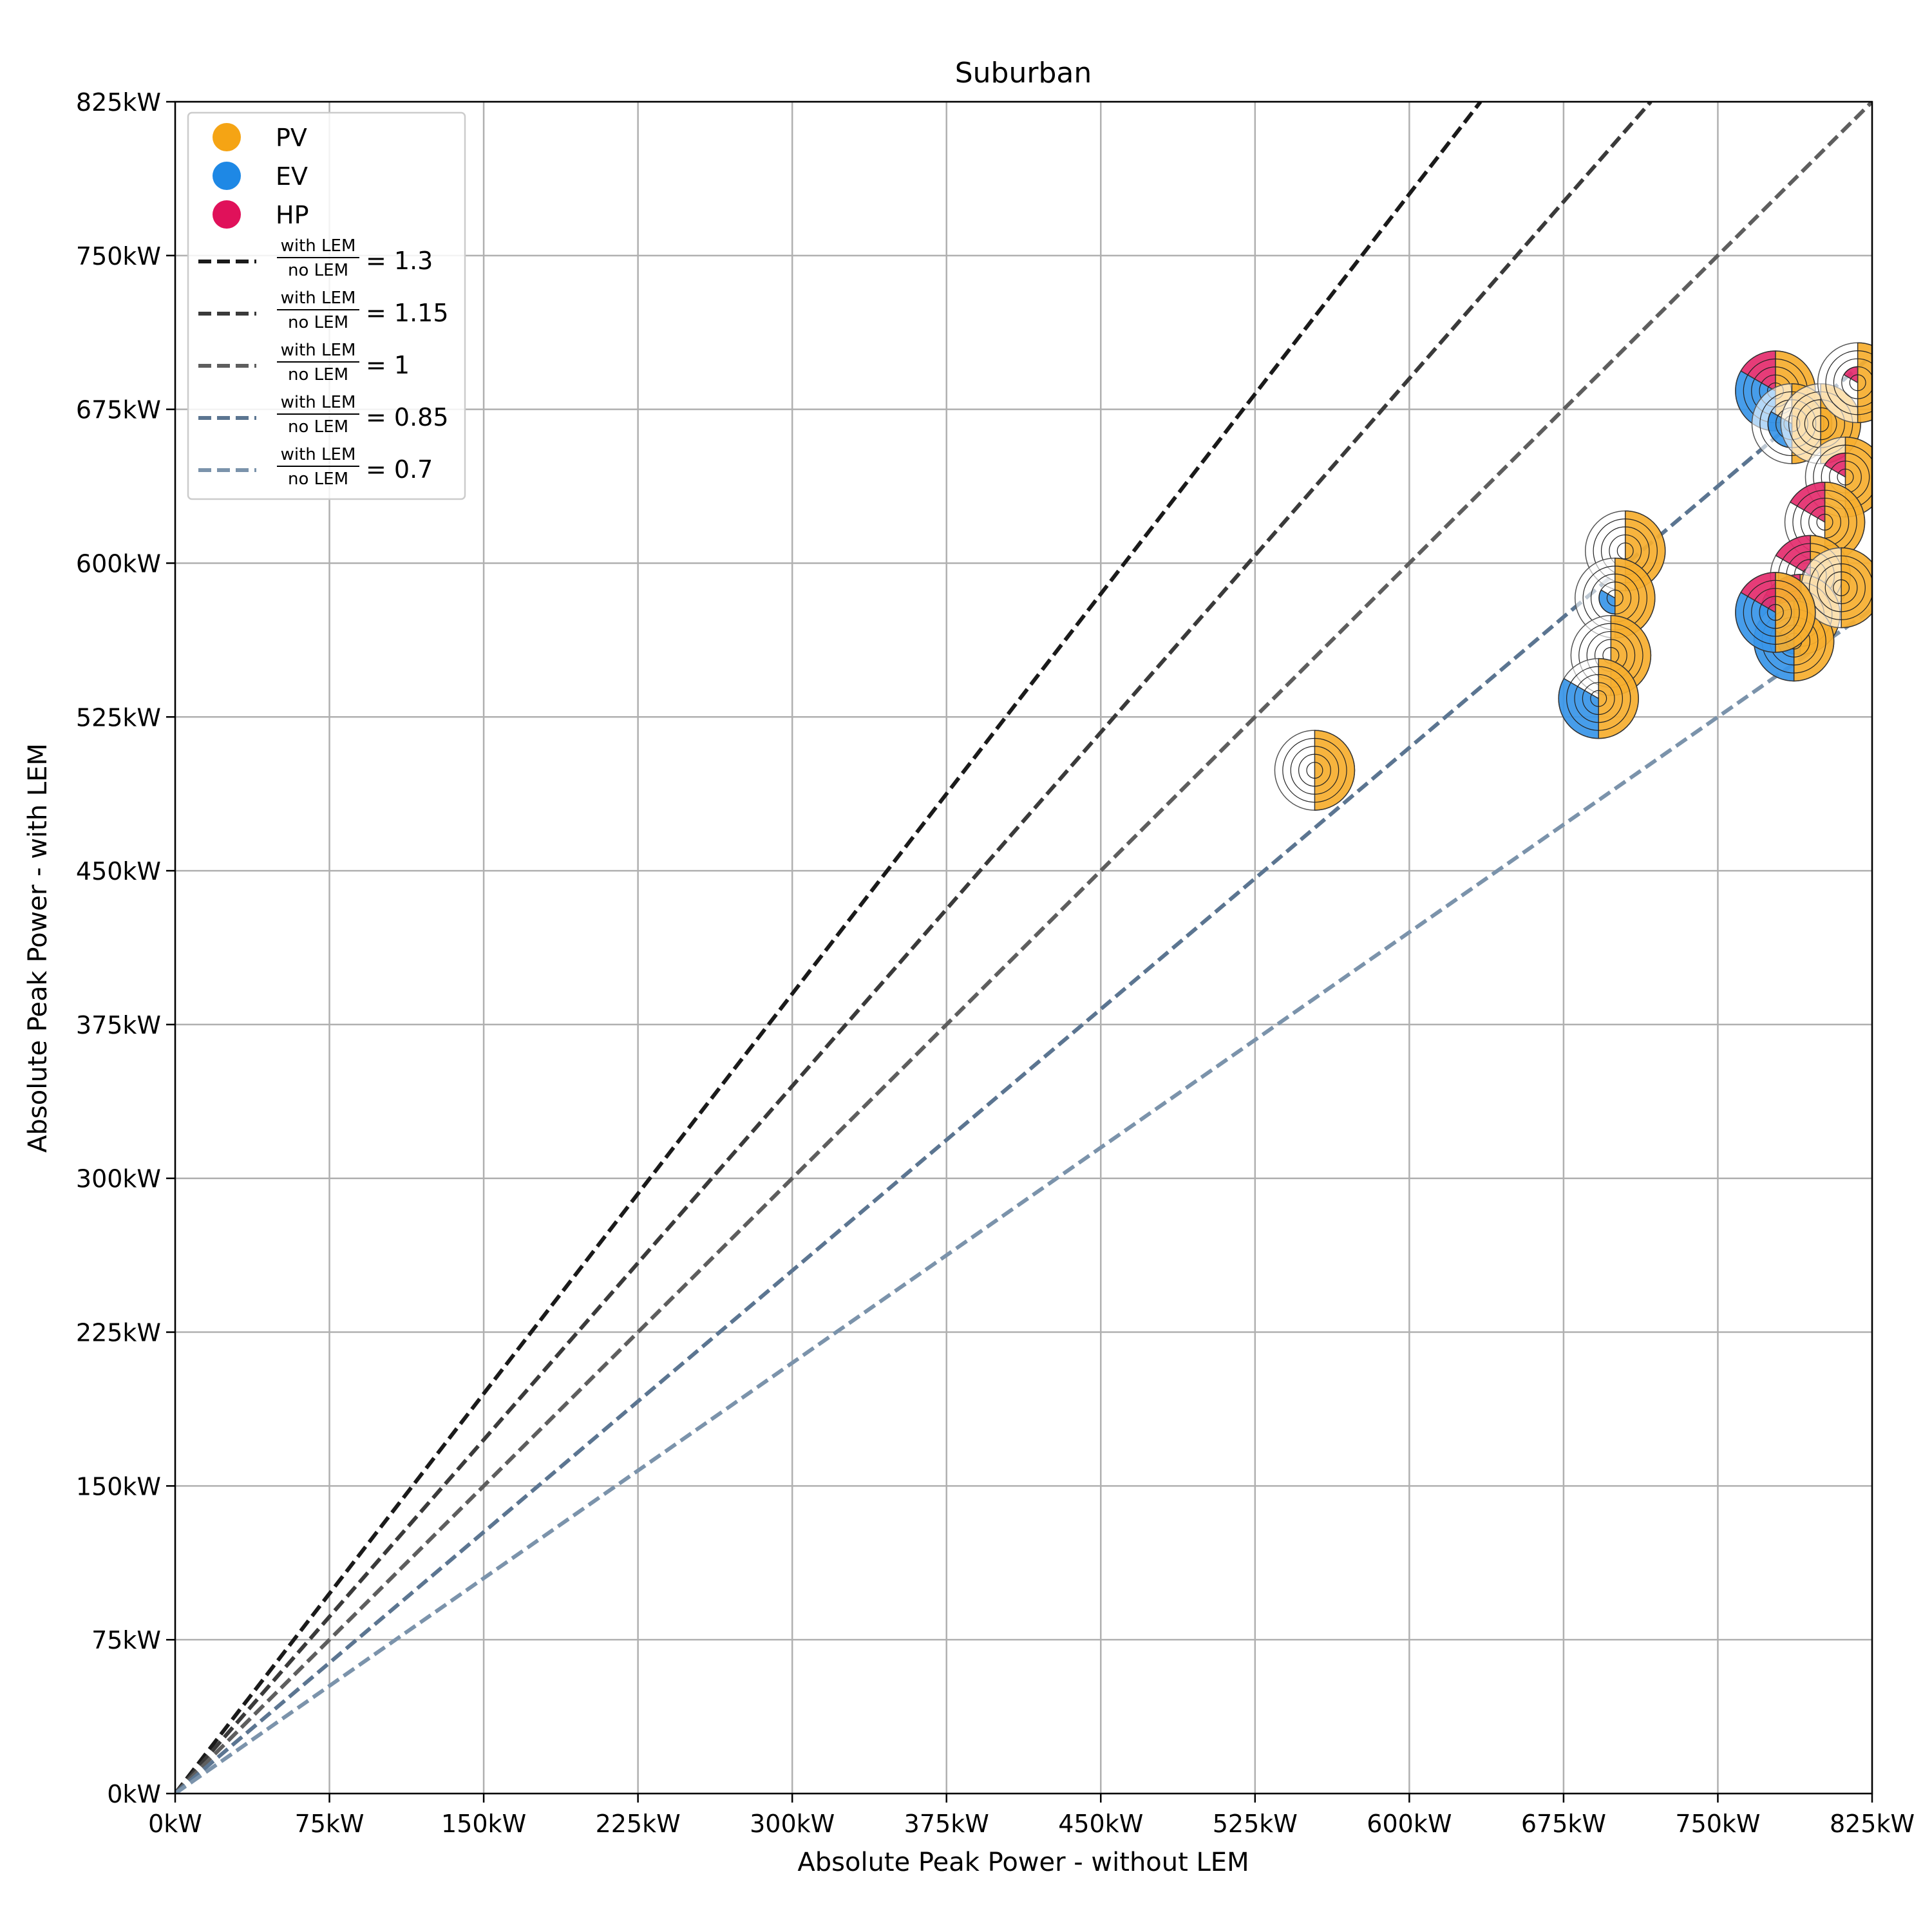 The height and width of the screenshot is (1932, 1932). I want to click on y-tick-label: 675kW, so click(119, 410).